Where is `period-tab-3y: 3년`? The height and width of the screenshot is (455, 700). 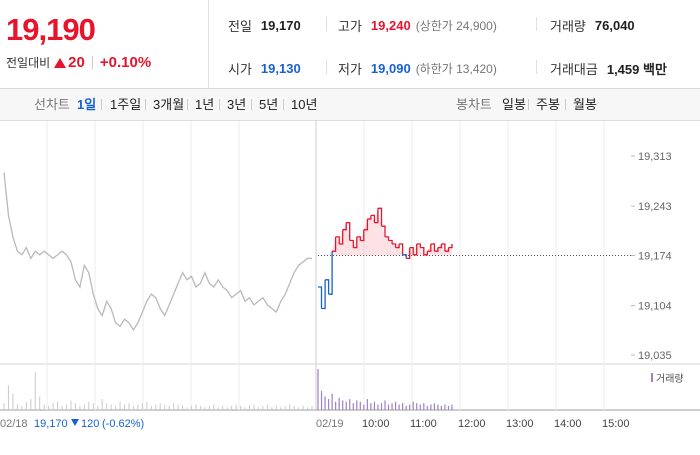 period-tab-3y: 3년 is located at coordinates (237, 104).